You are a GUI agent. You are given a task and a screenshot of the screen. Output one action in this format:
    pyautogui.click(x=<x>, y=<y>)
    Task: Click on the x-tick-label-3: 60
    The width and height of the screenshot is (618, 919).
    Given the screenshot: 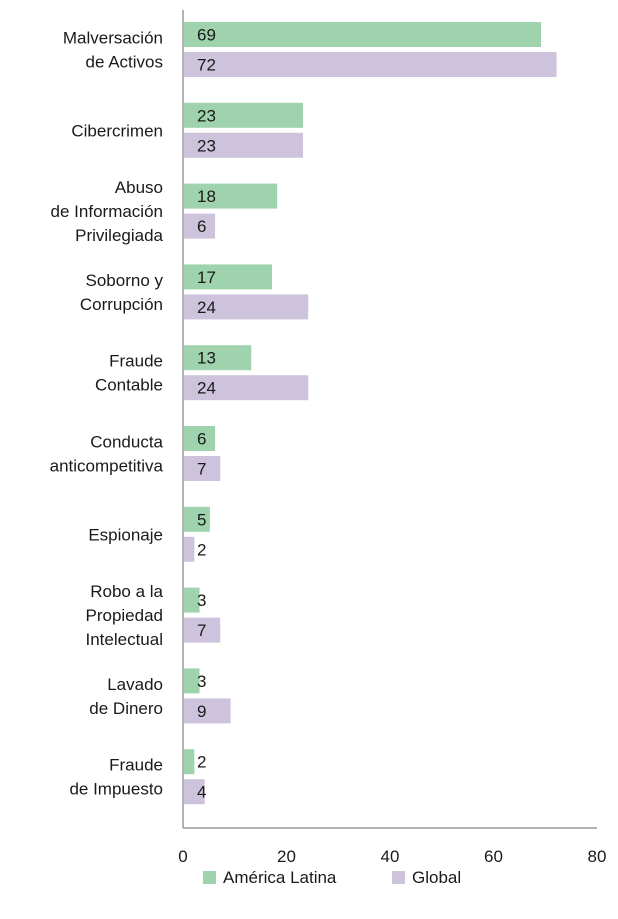 What is the action you would take?
    pyautogui.click(x=493, y=856)
    